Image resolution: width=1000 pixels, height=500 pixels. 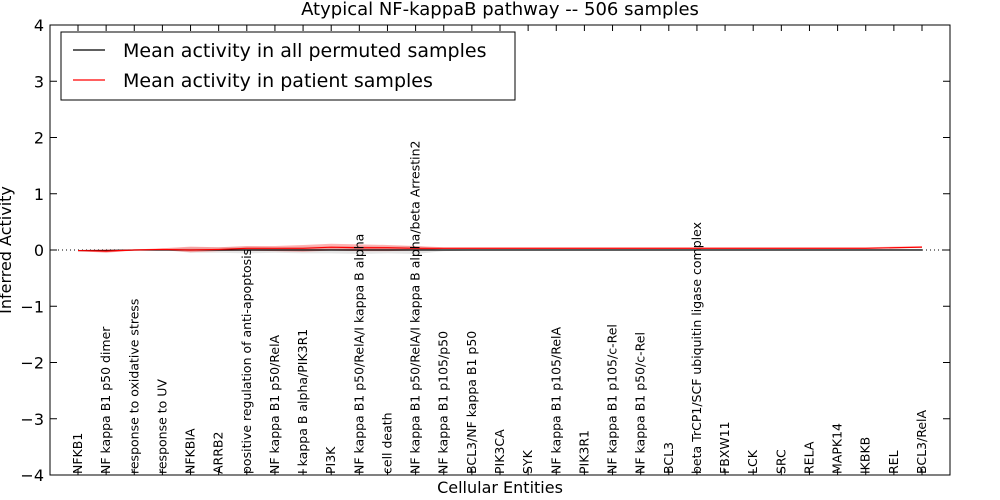 What do you see at coordinates (527, 461) in the screenshot?
I see `category-label: SYK` at bounding box center [527, 461].